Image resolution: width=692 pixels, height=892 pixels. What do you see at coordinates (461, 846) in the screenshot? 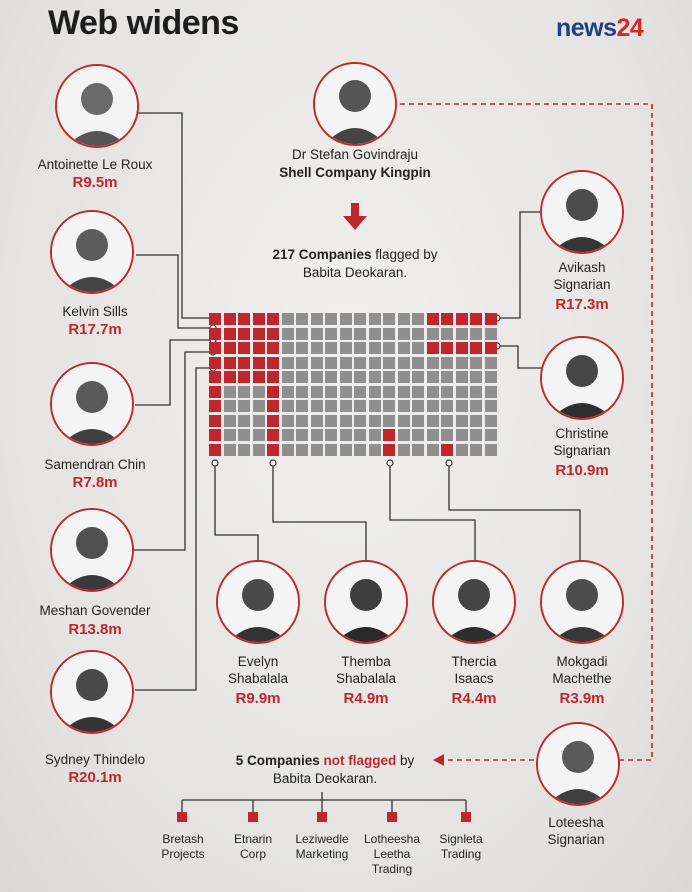
I see `company-signleta: Signleta Trading` at bounding box center [461, 846].